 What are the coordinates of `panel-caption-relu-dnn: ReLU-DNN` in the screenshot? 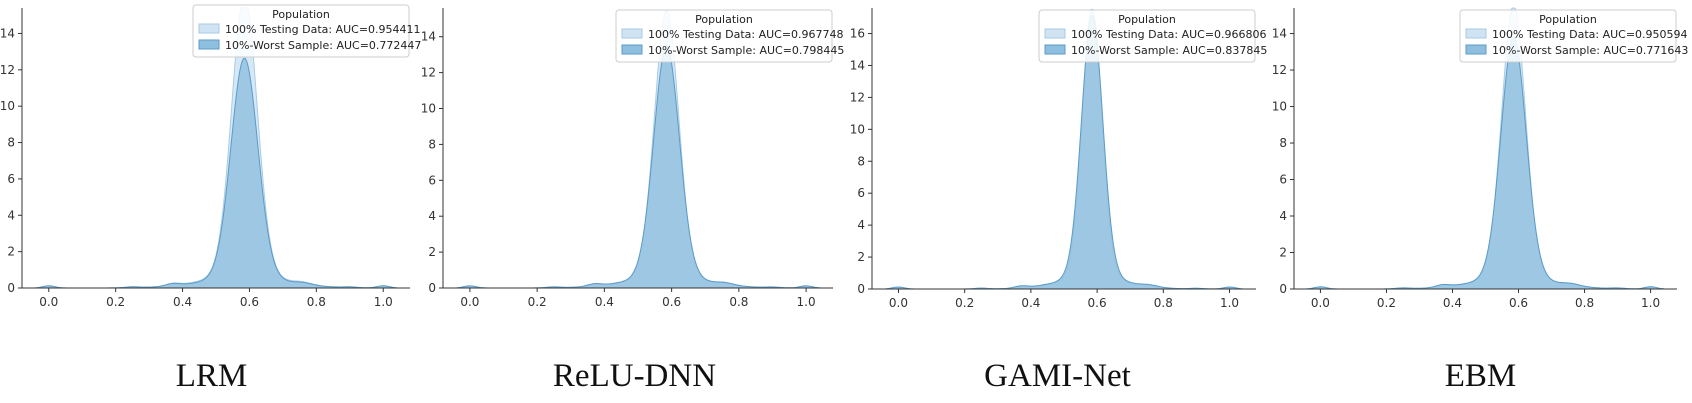 It's located at (634, 376).